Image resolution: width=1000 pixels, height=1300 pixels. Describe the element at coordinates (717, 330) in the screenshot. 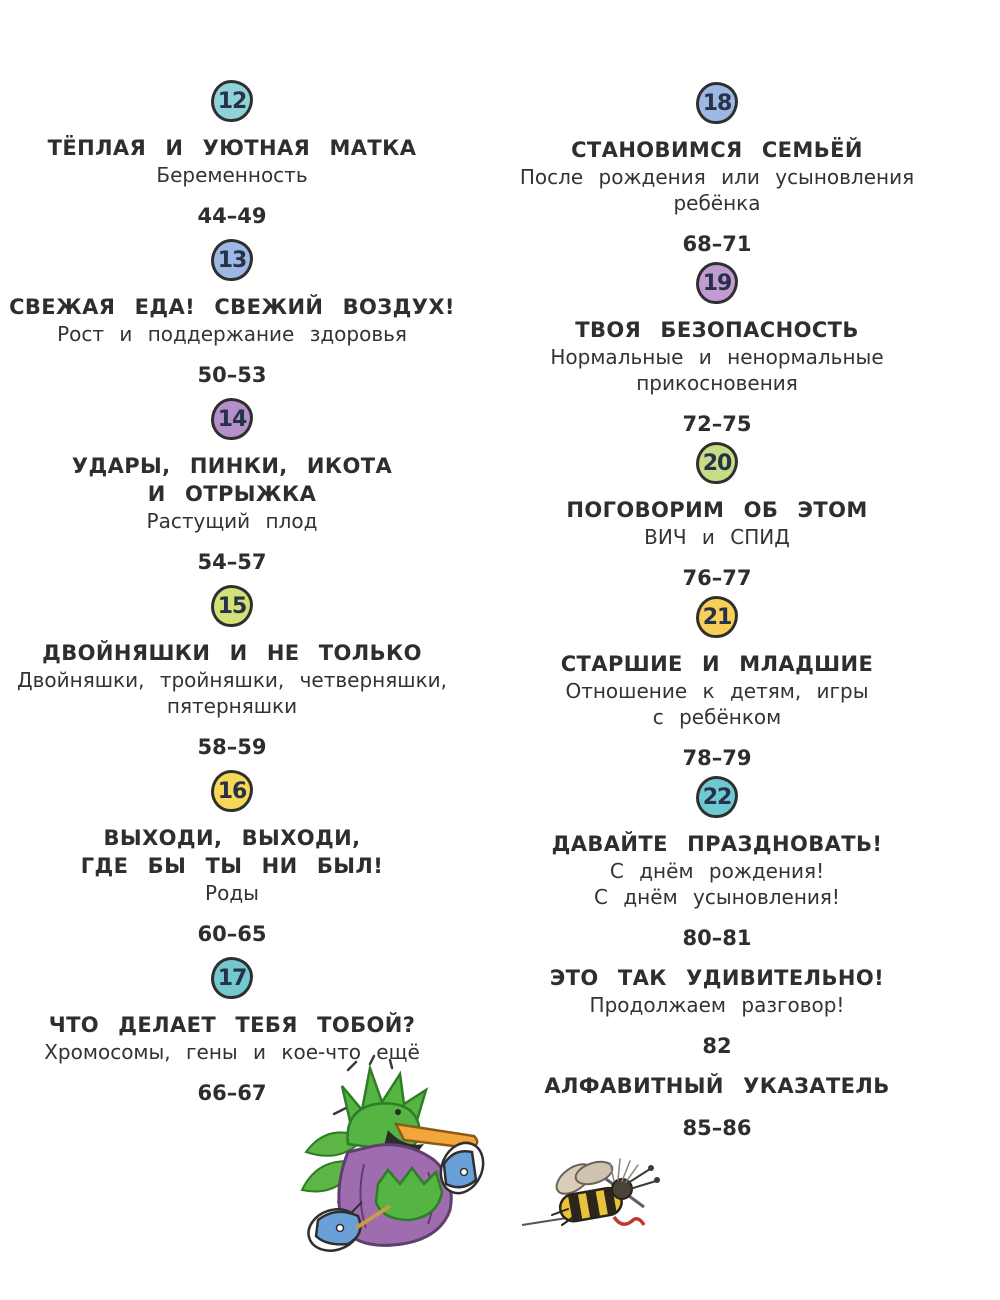

I see `chapter-title-line: ТВОЯ БЕЗОПАСНОСТЬ` at that location.